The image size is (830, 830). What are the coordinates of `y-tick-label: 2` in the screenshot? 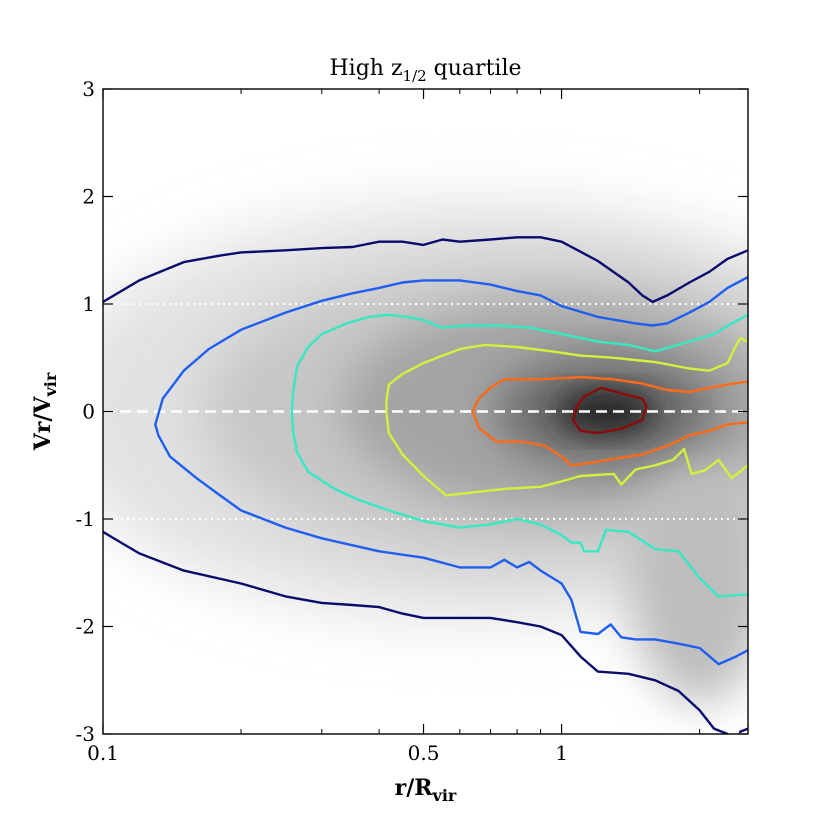 It's located at (88, 197).